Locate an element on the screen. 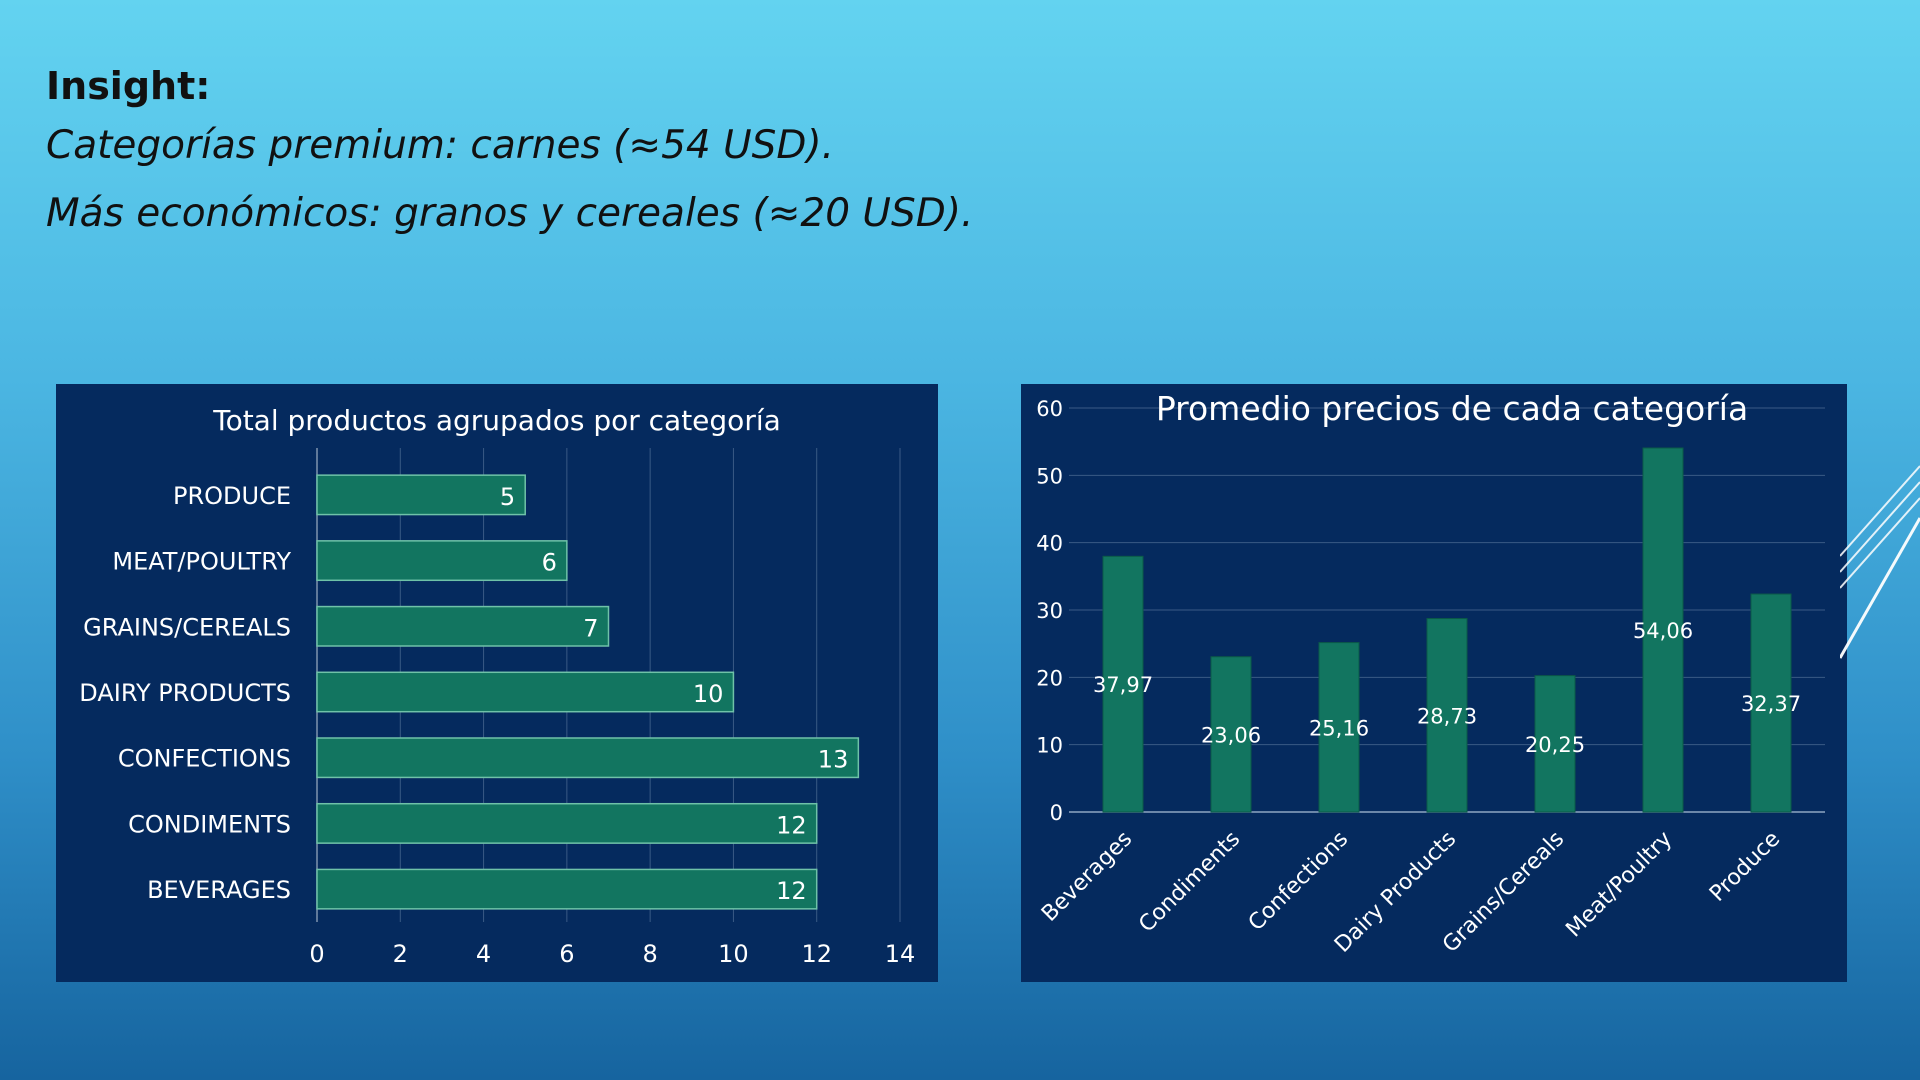  category-label: Meat/Poultry is located at coordinates (1619, 885).